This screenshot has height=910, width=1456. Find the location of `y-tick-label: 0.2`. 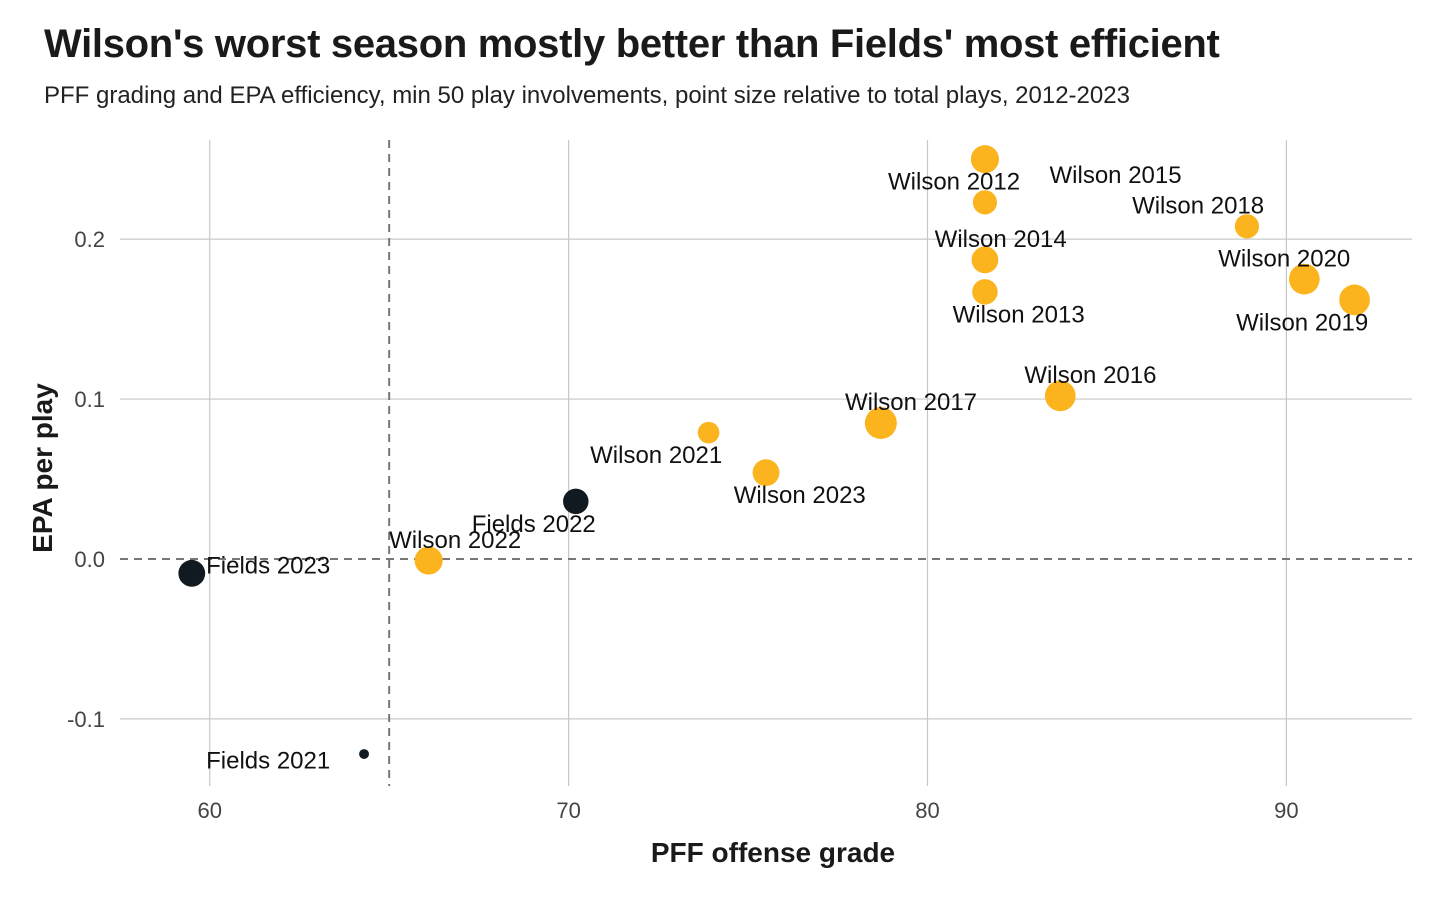

y-tick-label: 0.2 is located at coordinates (89, 239).